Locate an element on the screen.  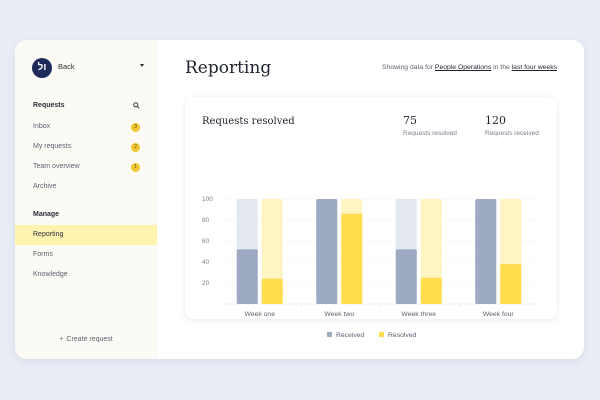
y-tick-label: 20 is located at coordinates (206, 283).